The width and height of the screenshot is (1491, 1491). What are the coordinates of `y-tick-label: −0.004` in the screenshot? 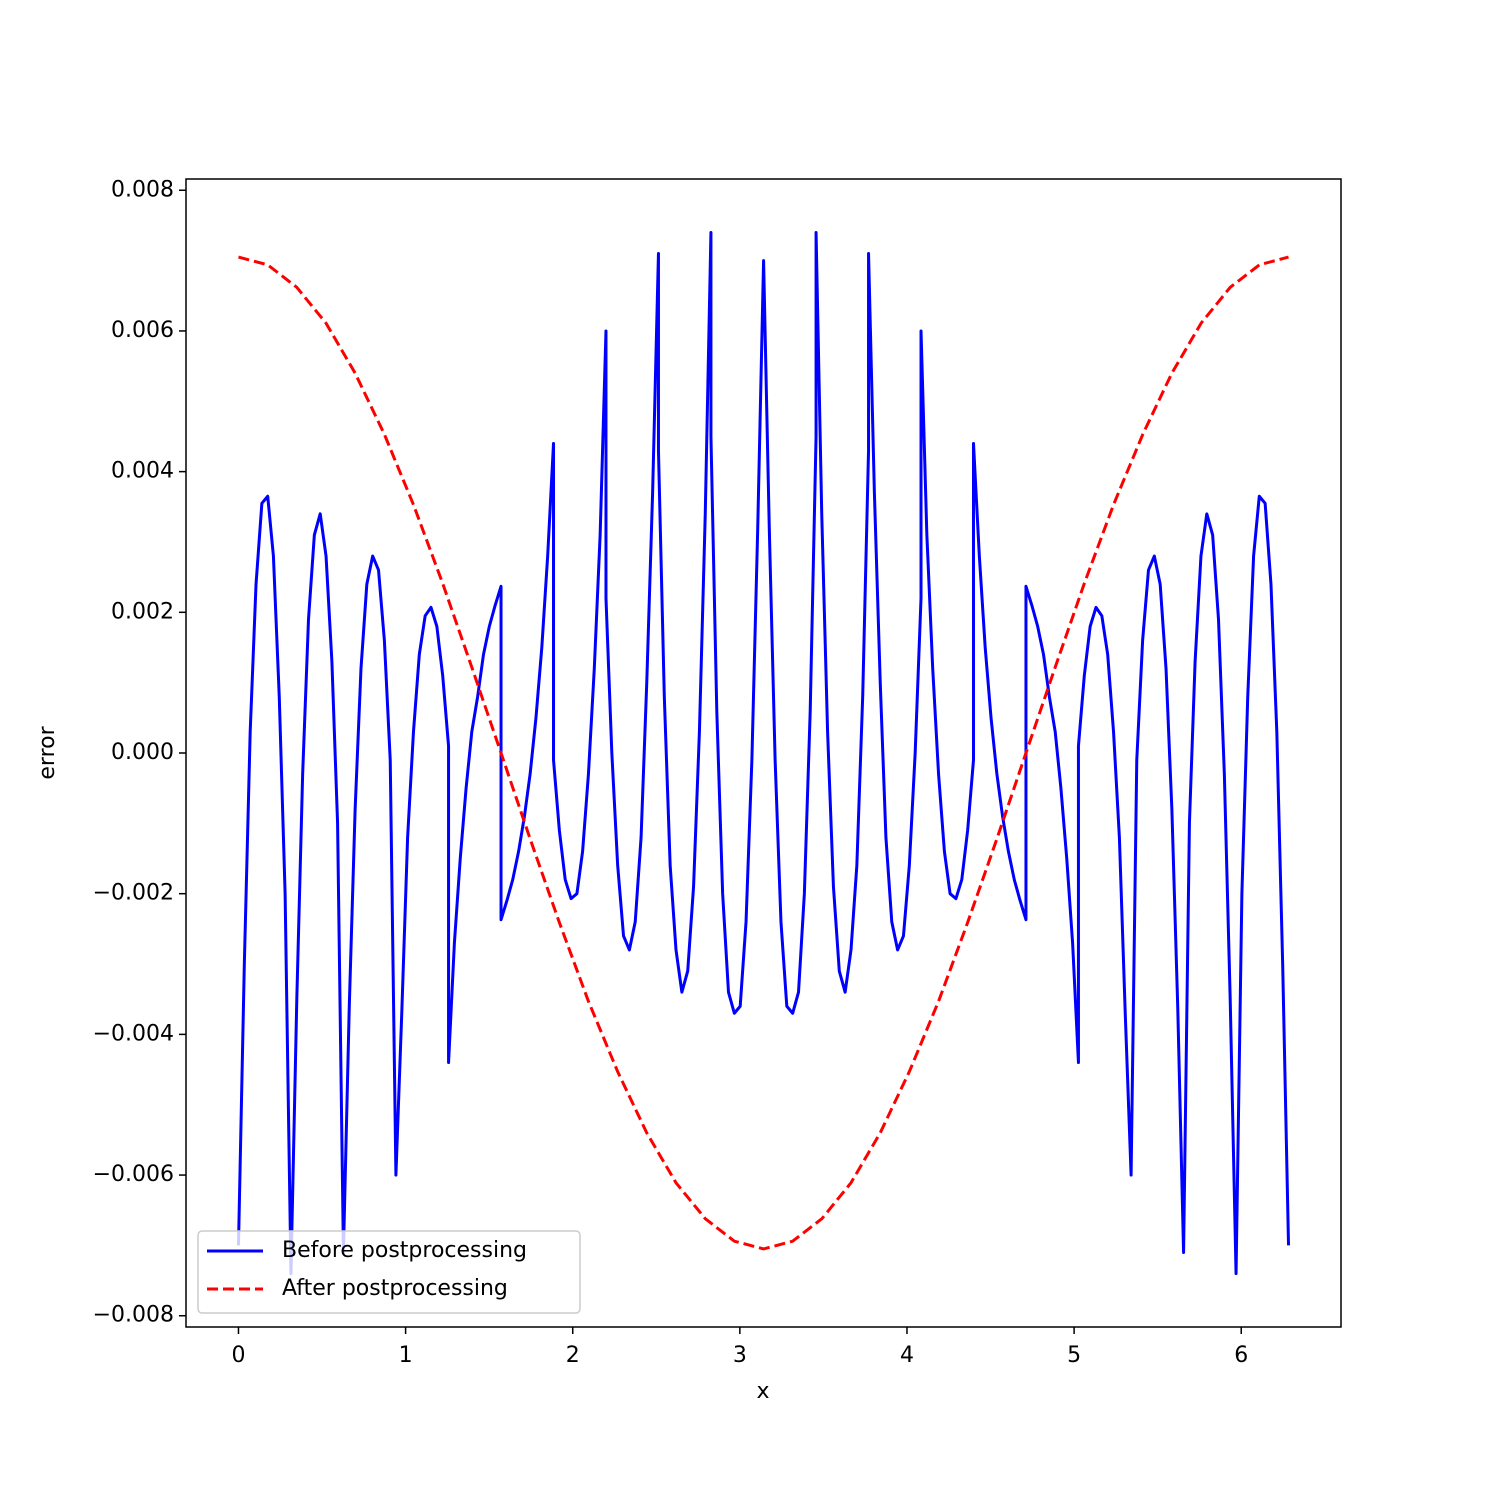 It's located at (133, 1033).